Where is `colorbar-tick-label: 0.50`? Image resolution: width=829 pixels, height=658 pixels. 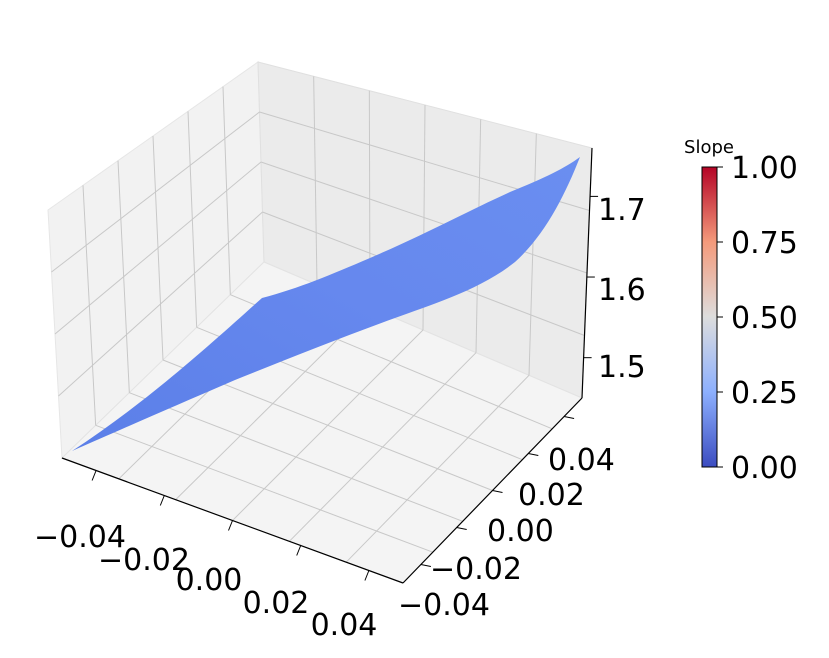
colorbar-tick-label: 0.50 is located at coordinates (764, 318).